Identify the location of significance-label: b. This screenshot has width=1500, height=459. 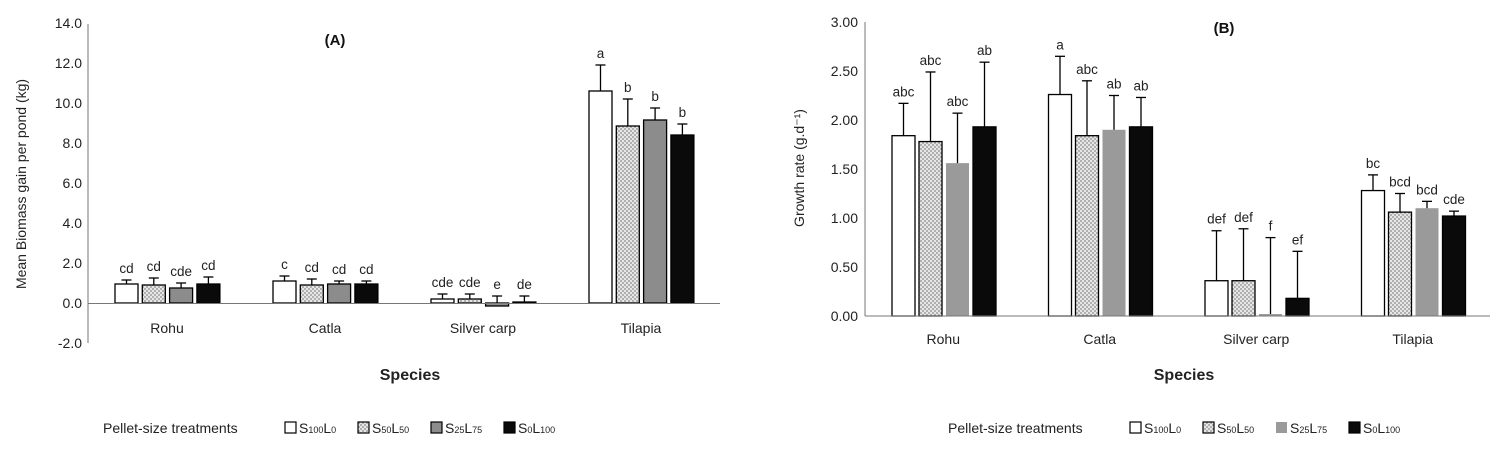
(683, 112).